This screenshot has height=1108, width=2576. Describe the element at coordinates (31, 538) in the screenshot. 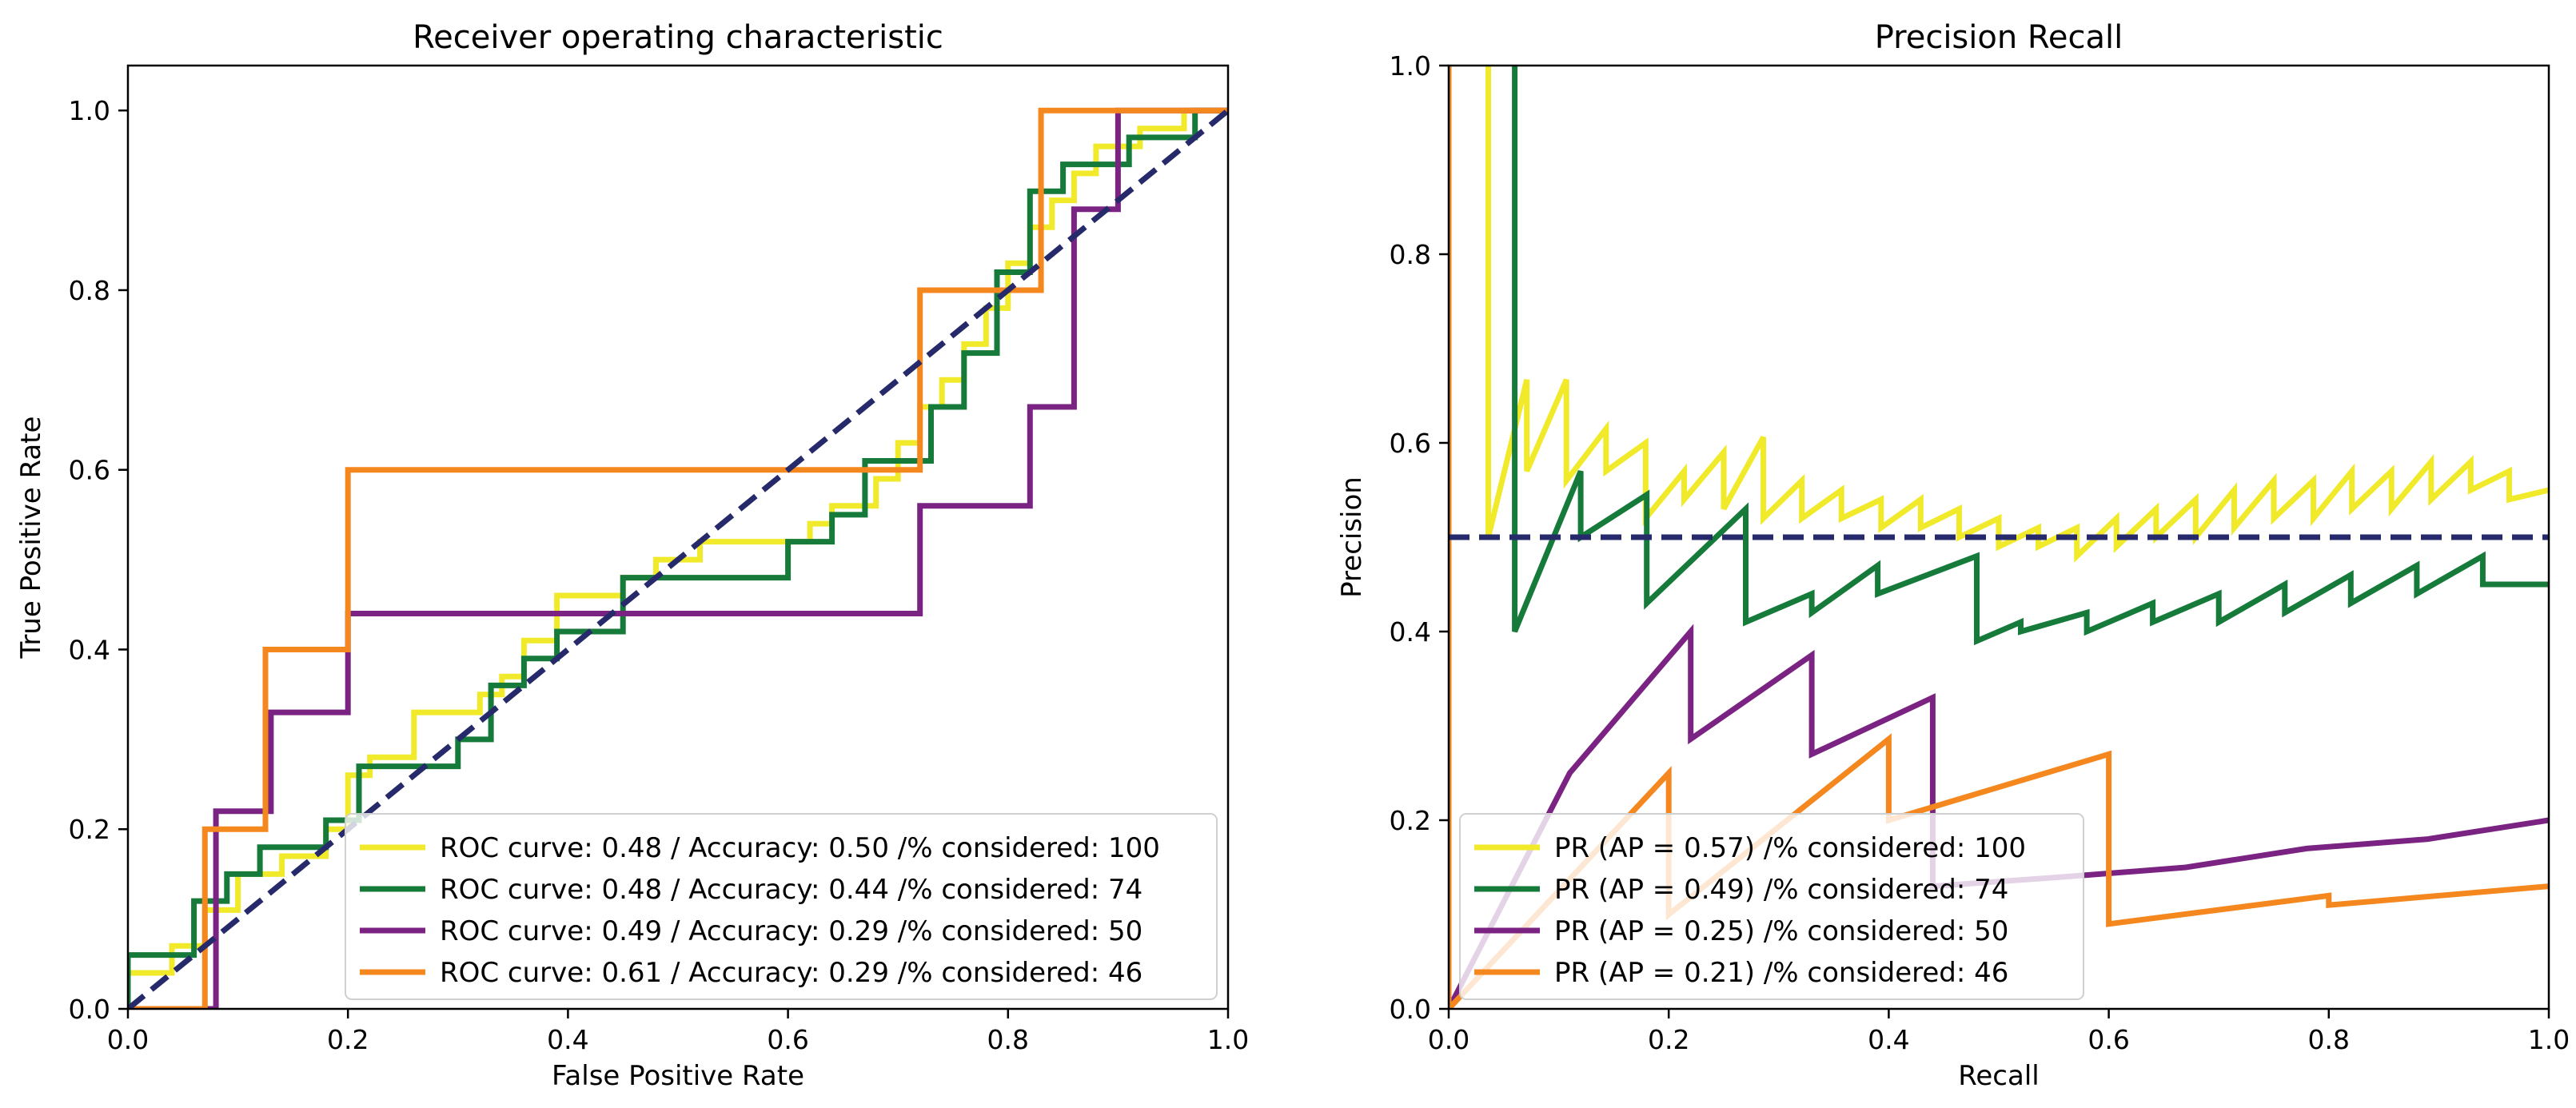

I see `y-axis-label: True Positive Rate` at that location.